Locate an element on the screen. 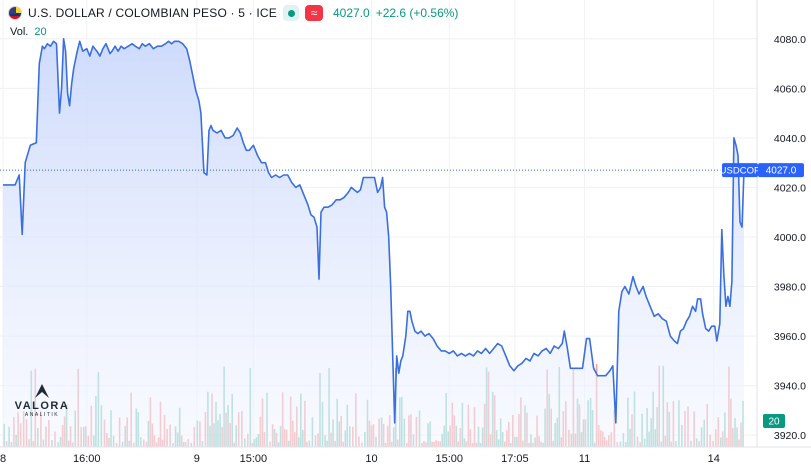 The width and height of the screenshot is (811, 469). time-tick-label: 9 is located at coordinates (197, 459).